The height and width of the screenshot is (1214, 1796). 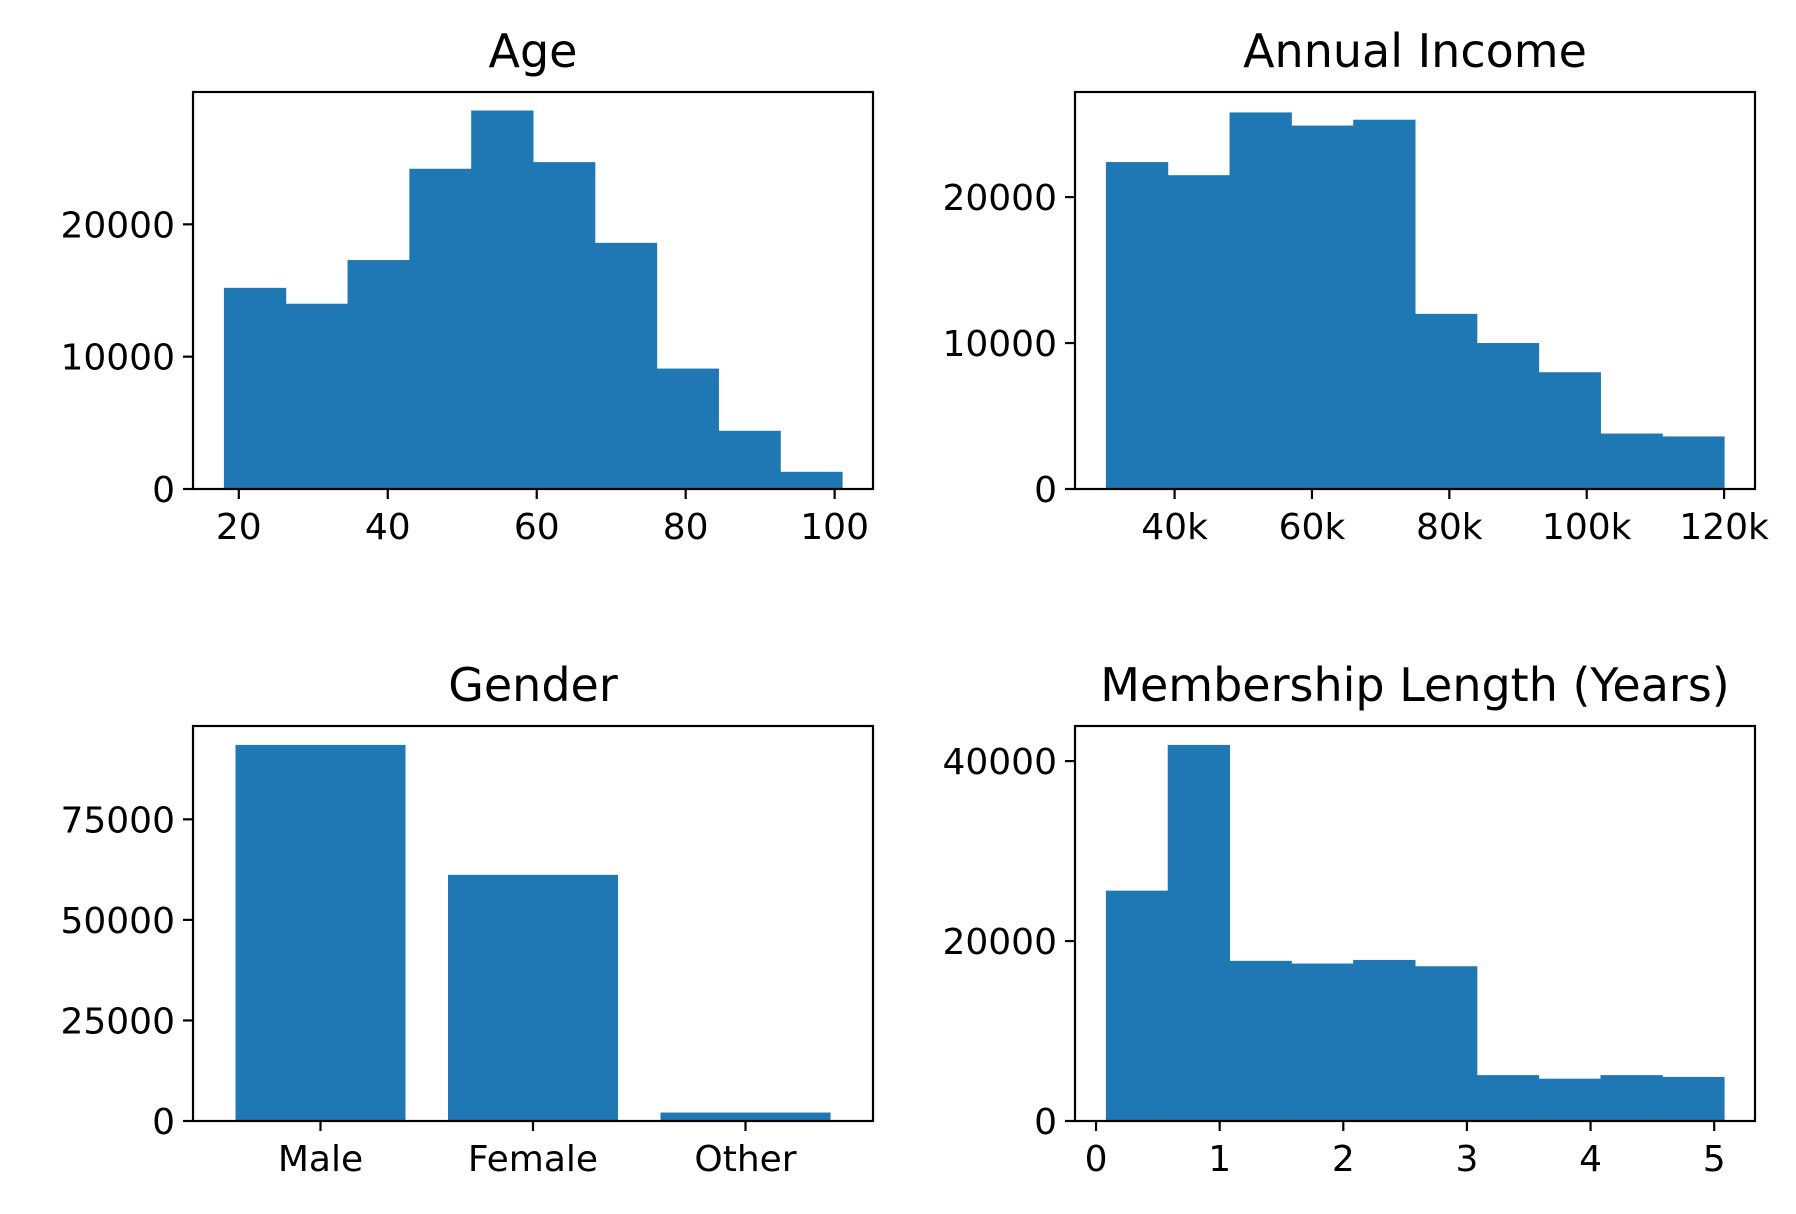 I want to click on x-tick-label: 20, so click(x=239, y=527).